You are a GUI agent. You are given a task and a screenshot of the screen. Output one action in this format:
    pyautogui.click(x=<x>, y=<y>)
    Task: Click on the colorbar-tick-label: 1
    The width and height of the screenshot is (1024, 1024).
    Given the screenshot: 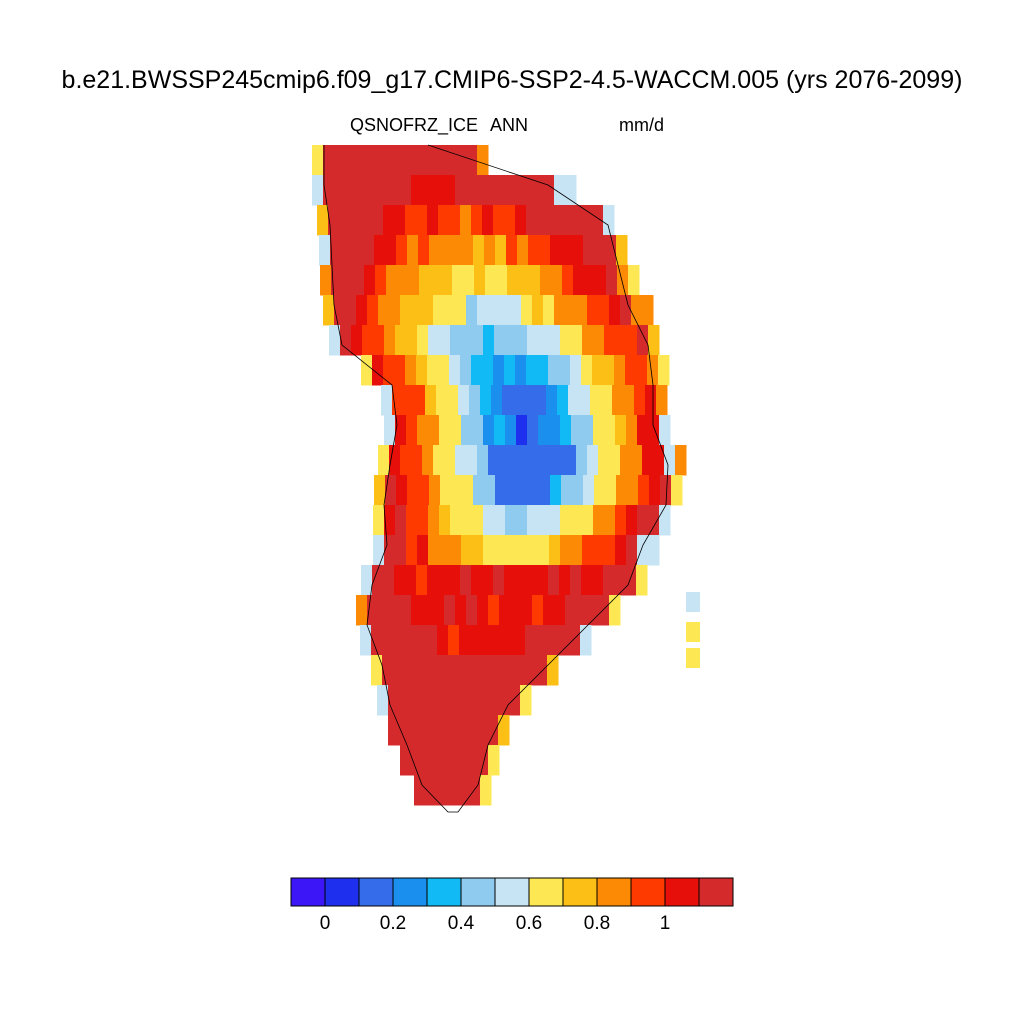 What is the action you would take?
    pyautogui.click(x=665, y=923)
    